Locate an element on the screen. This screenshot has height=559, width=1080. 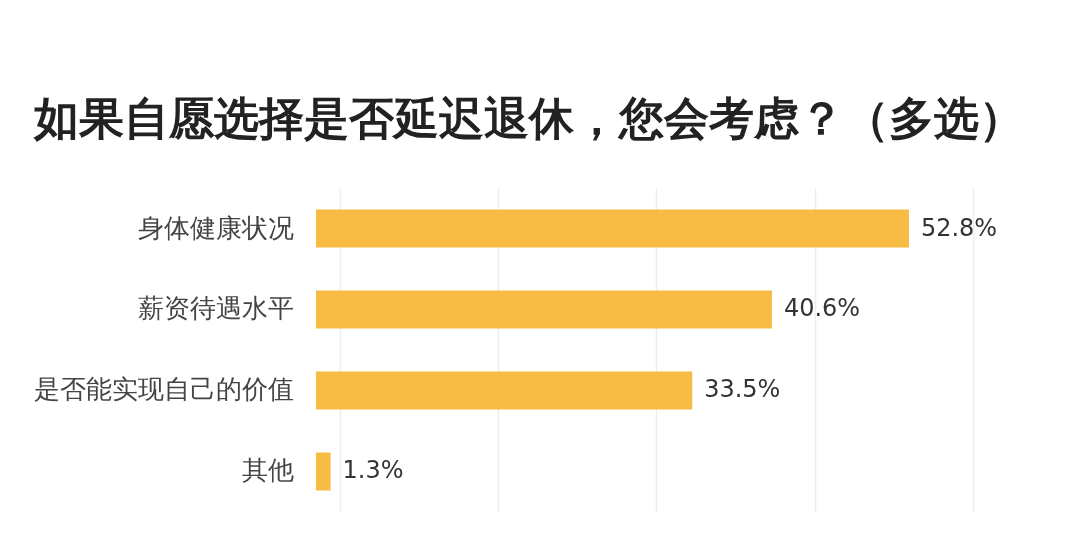
y-tick-label: 其他 is located at coordinates (268, 470).